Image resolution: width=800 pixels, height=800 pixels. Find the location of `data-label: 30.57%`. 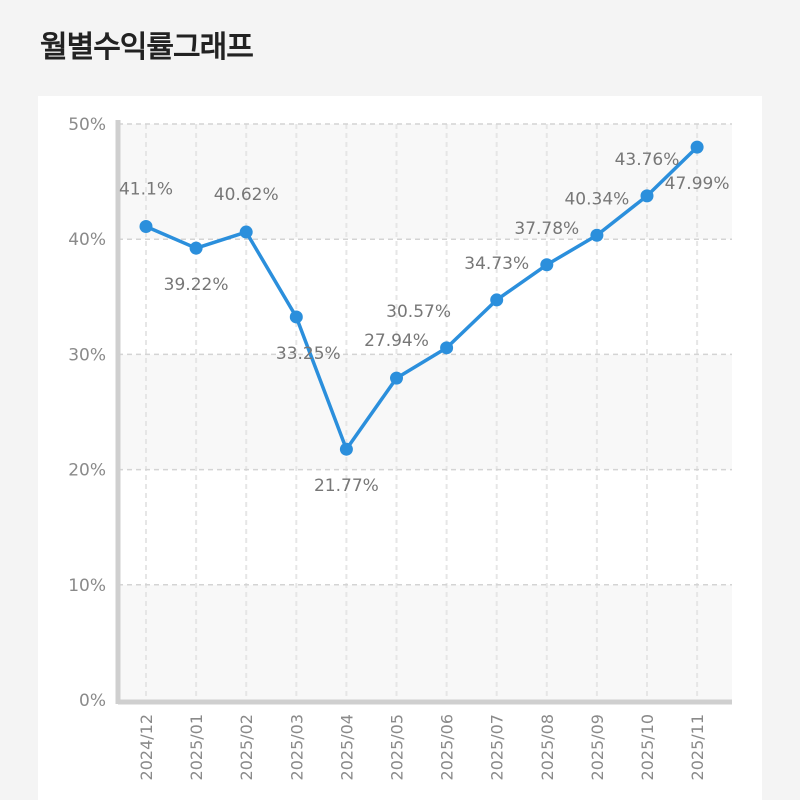

data-label: 30.57% is located at coordinates (418, 312).